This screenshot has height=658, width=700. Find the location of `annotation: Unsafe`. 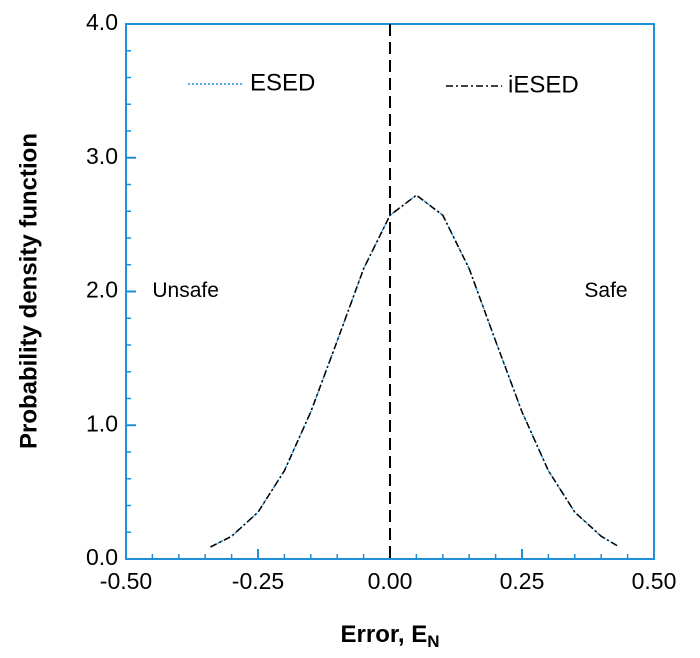

annotation: Unsafe is located at coordinates (185, 290).